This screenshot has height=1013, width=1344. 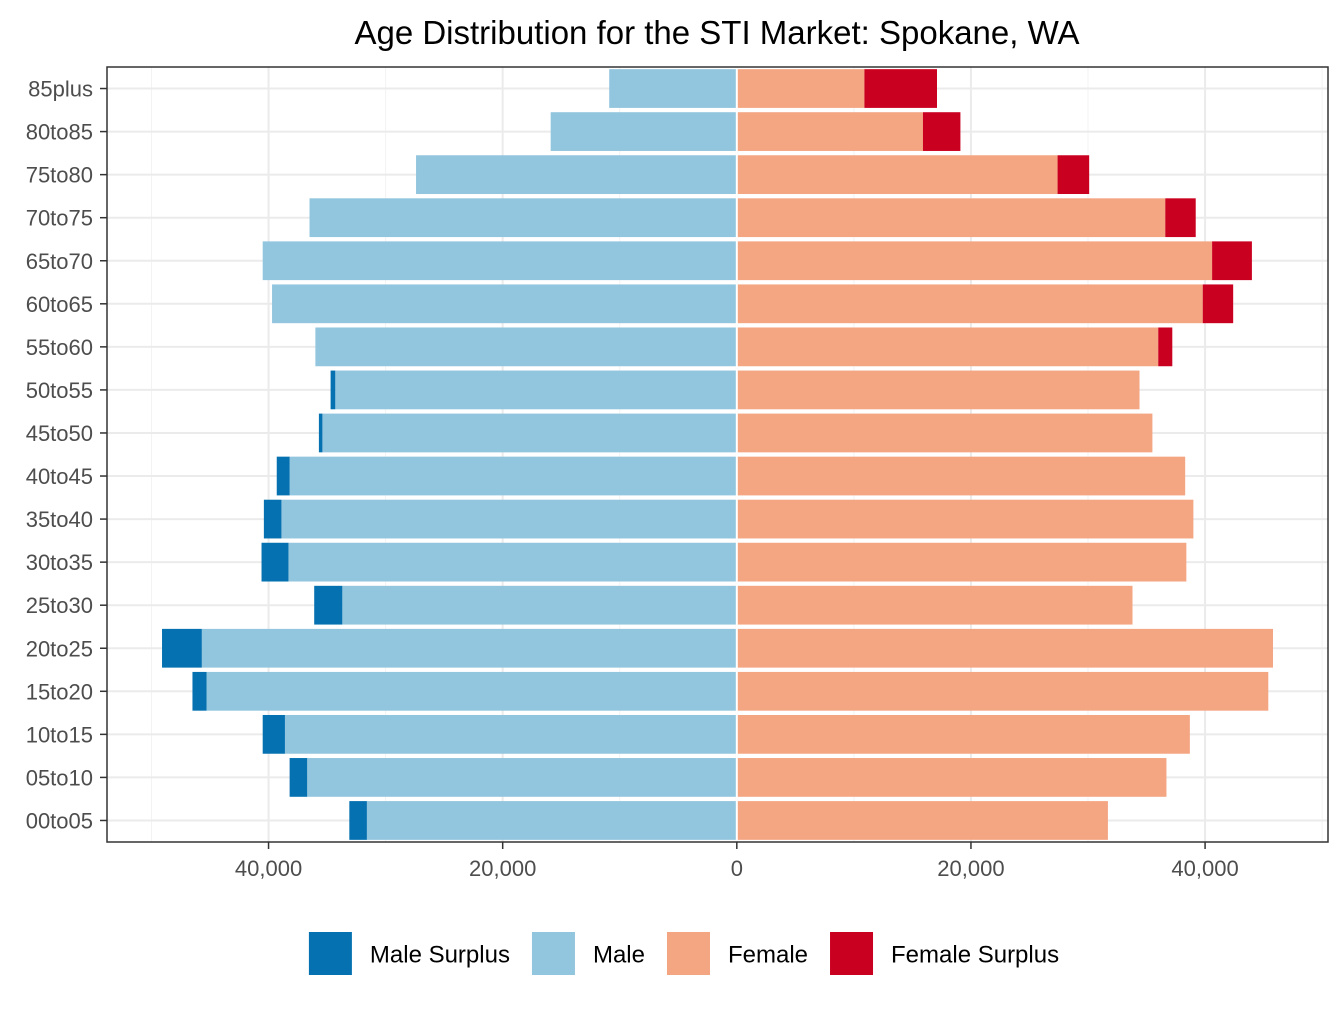 What do you see at coordinates (59, 734) in the screenshot?
I see `y-tick-label: 10to15` at bounding box center [59, 734].